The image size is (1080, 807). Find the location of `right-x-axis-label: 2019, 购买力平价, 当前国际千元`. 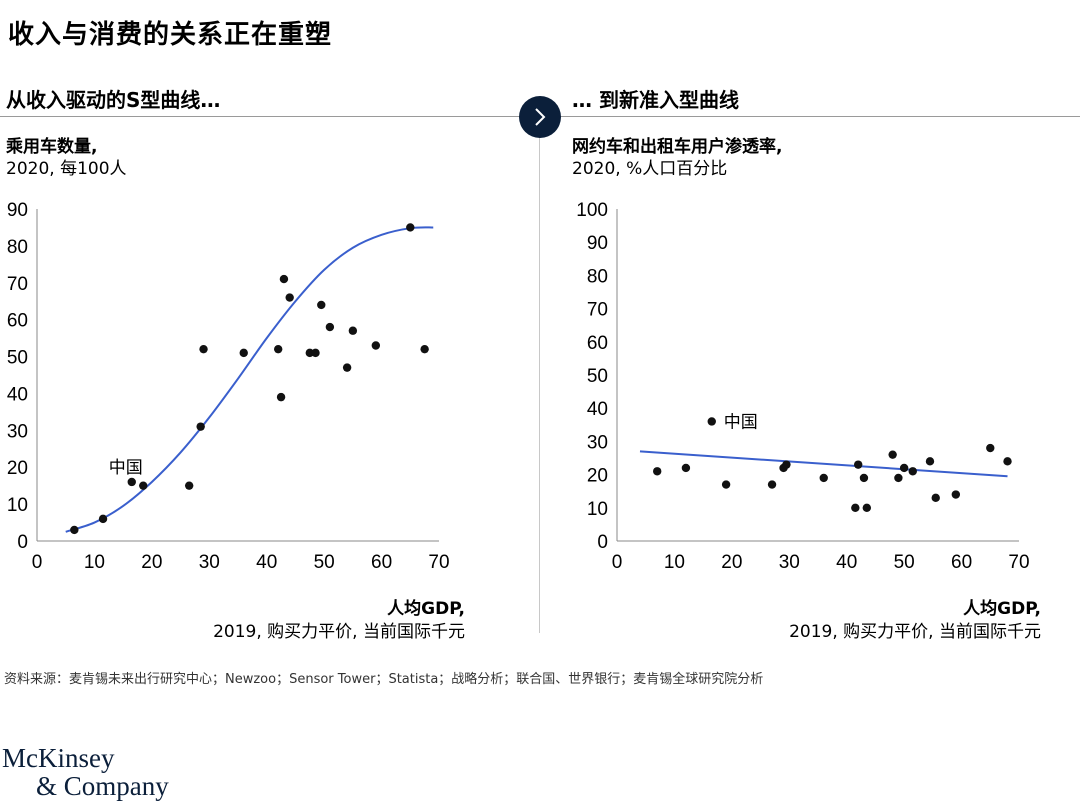

right-x-axis-label: 2019, 购买力平价, 当前国际千元 is located at coordinates (915, 632).